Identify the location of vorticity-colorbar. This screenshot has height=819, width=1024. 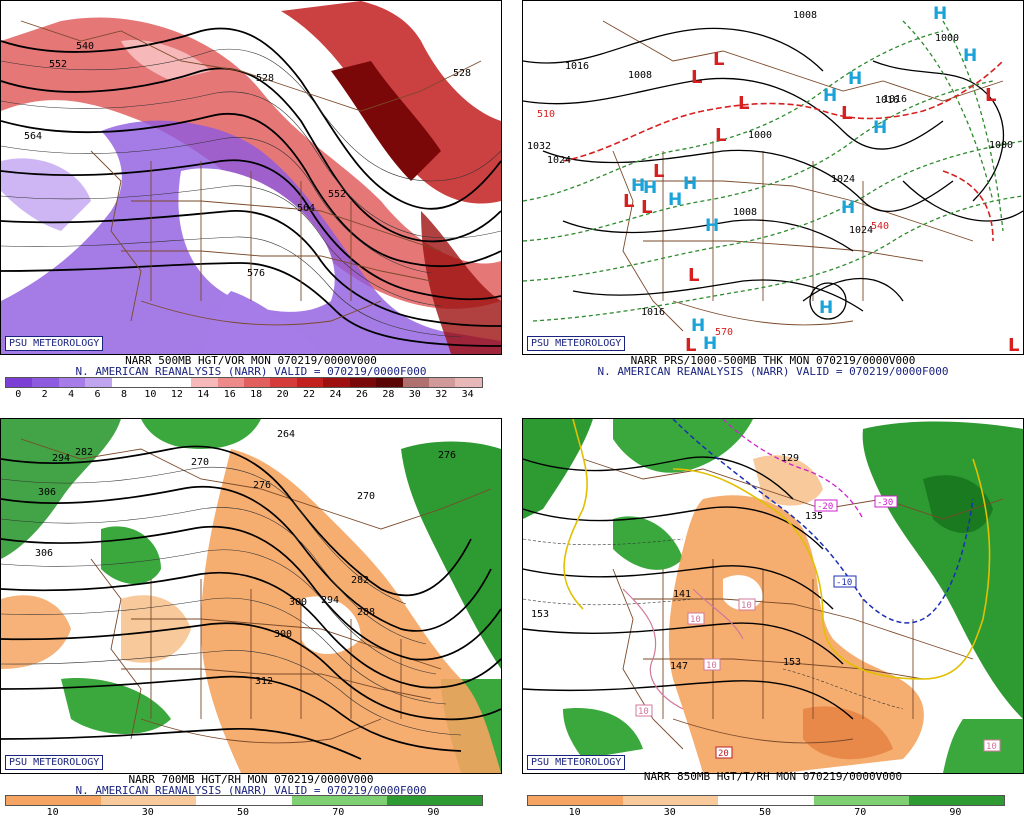
(244, 382).